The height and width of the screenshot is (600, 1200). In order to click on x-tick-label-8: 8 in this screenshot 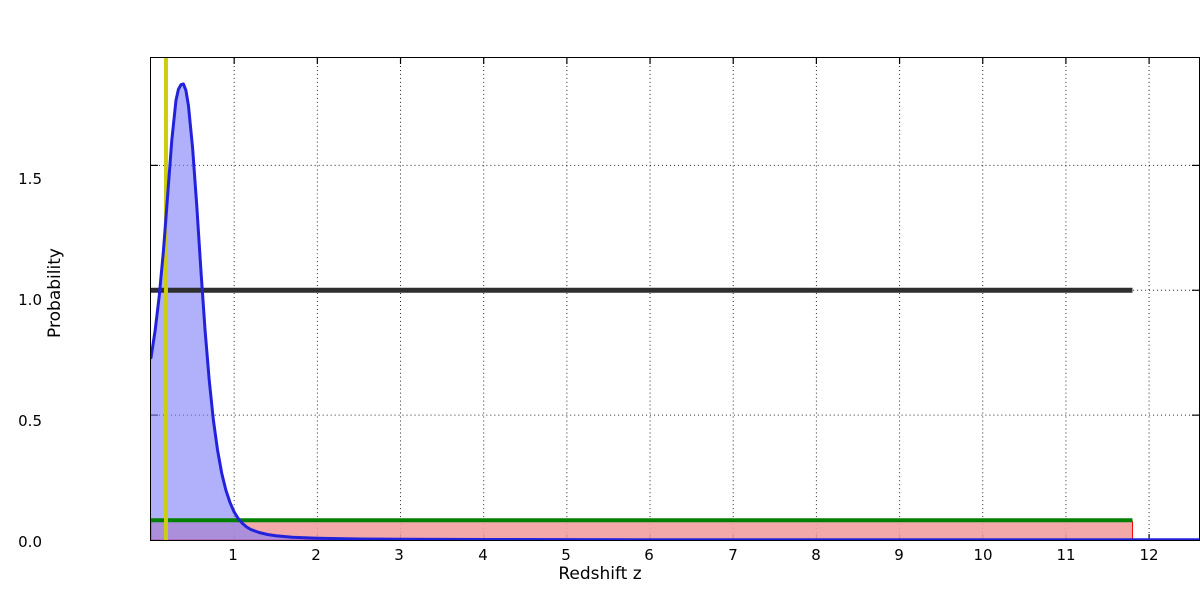, I will do `click(816, 555)`.